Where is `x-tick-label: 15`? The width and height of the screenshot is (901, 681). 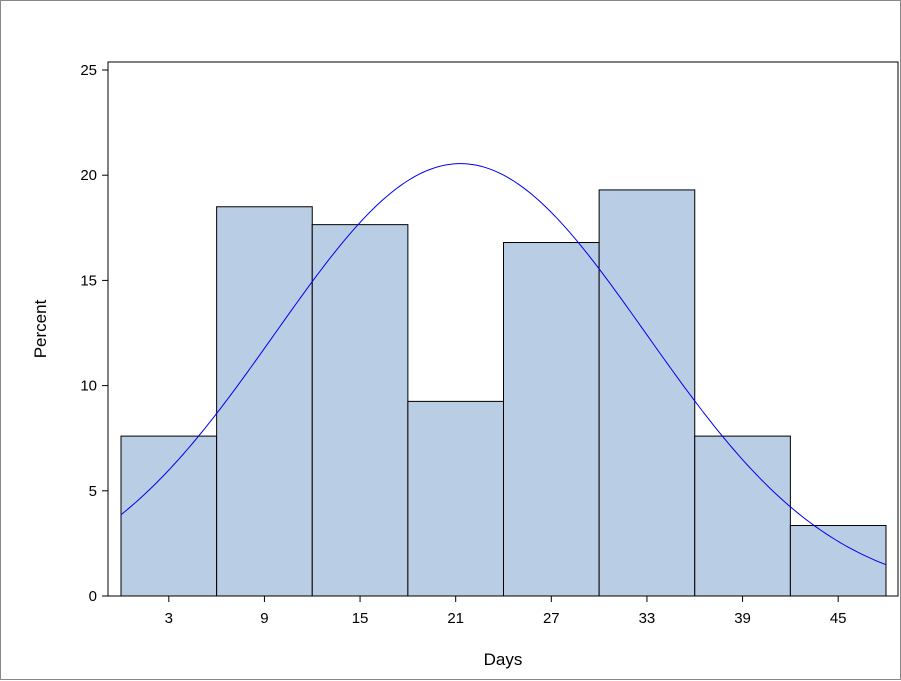 x-tick-label: 15 is located at coordinates (360, 618).